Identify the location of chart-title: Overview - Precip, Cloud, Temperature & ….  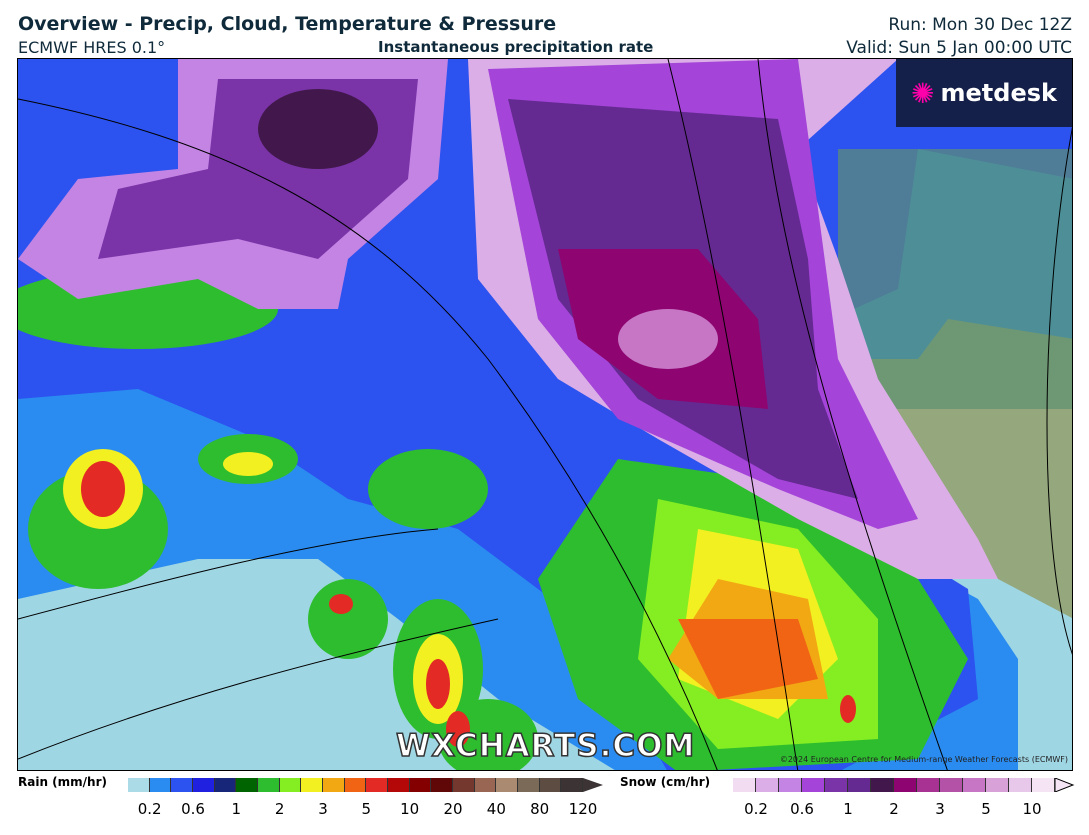
(287, 24).